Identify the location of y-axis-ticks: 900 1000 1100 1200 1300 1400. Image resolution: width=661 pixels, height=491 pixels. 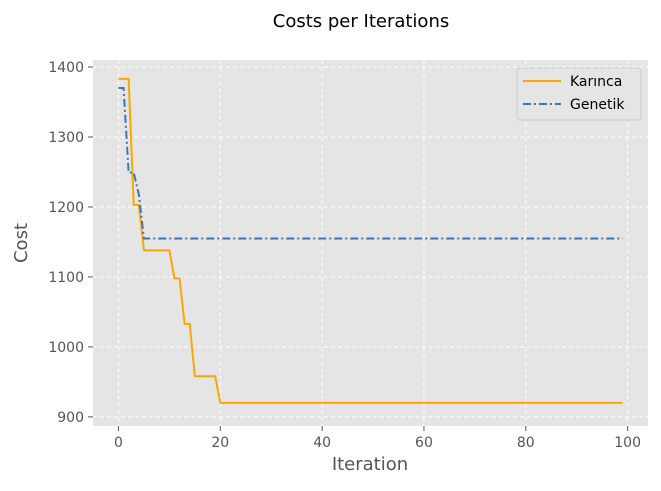
(70, 243).